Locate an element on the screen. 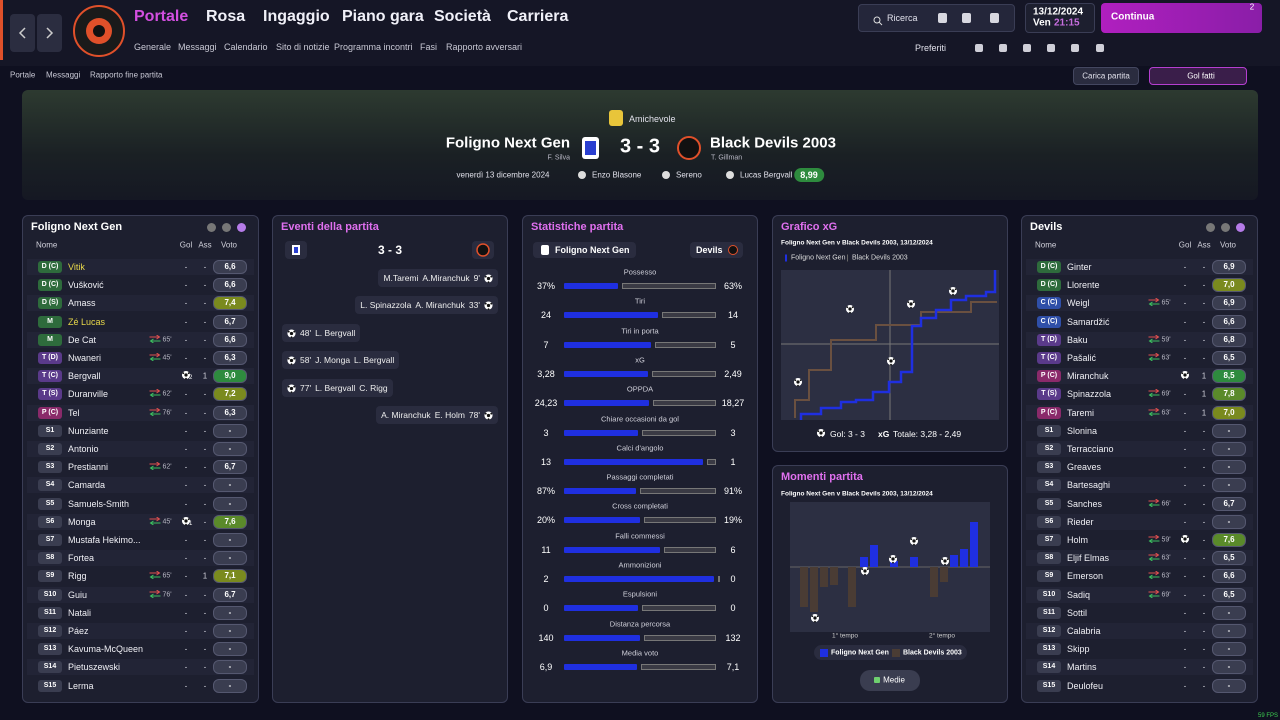  subnav-item: Generale is located at coordinates (153, 47).